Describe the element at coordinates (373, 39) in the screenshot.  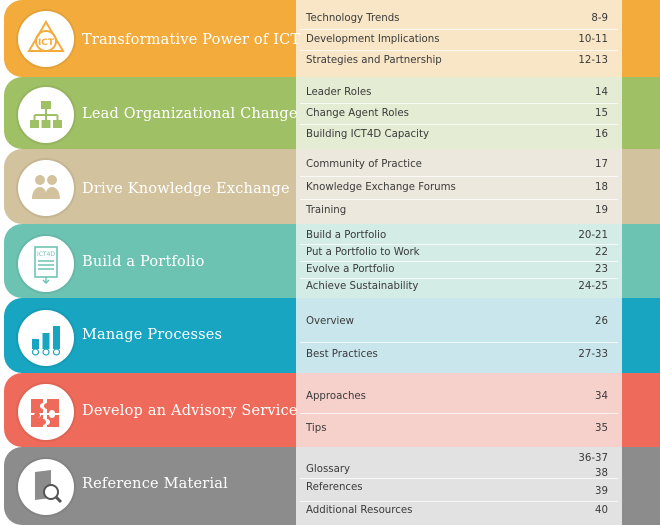
I see `toc-entry-label: Development Implications` at that location.